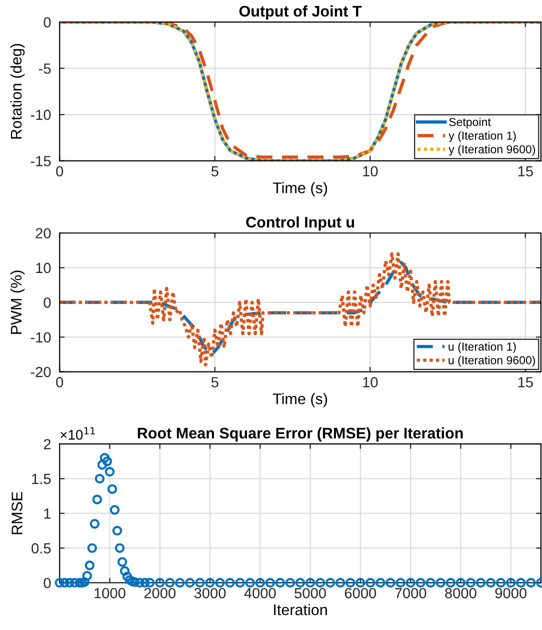 The width and height of the screenshot is (542, 630). What do you see at coordinates (41, 548) in the screenshot?
I see `y-tick-label: 0.5` at bounding box center [41, 548].